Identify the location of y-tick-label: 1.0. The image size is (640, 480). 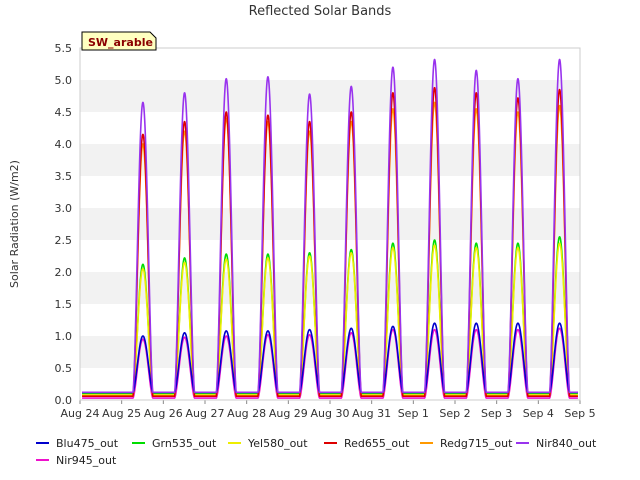
(64, 336).